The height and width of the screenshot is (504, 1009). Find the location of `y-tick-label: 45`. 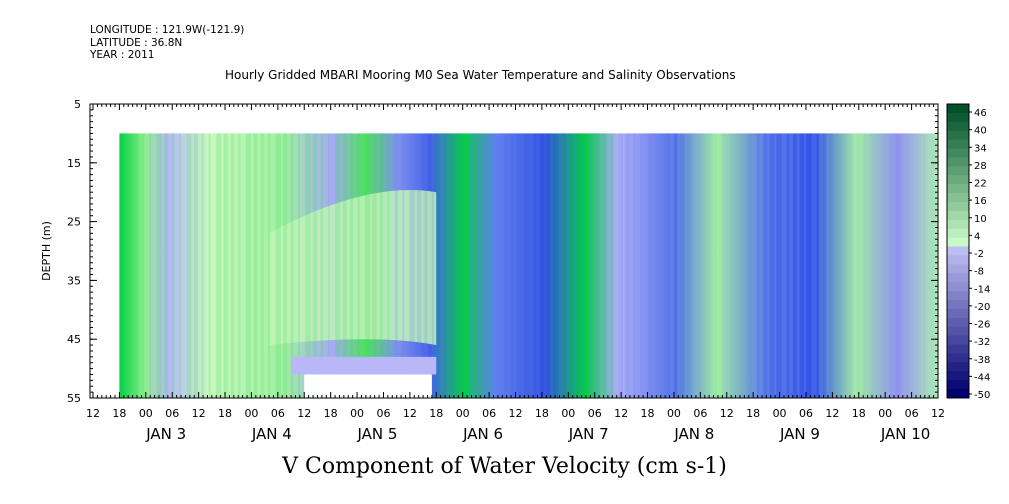

y-tick-label: 45 is located at coordinates (74, 339).